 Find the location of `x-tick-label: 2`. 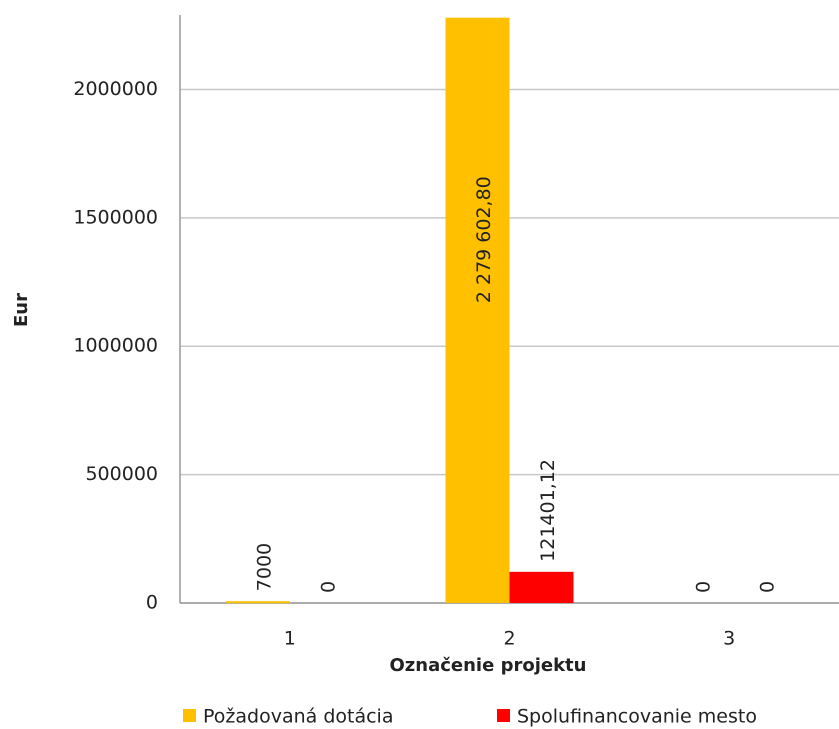

x-tick-label: 2 is located at coordinates (509, 639).